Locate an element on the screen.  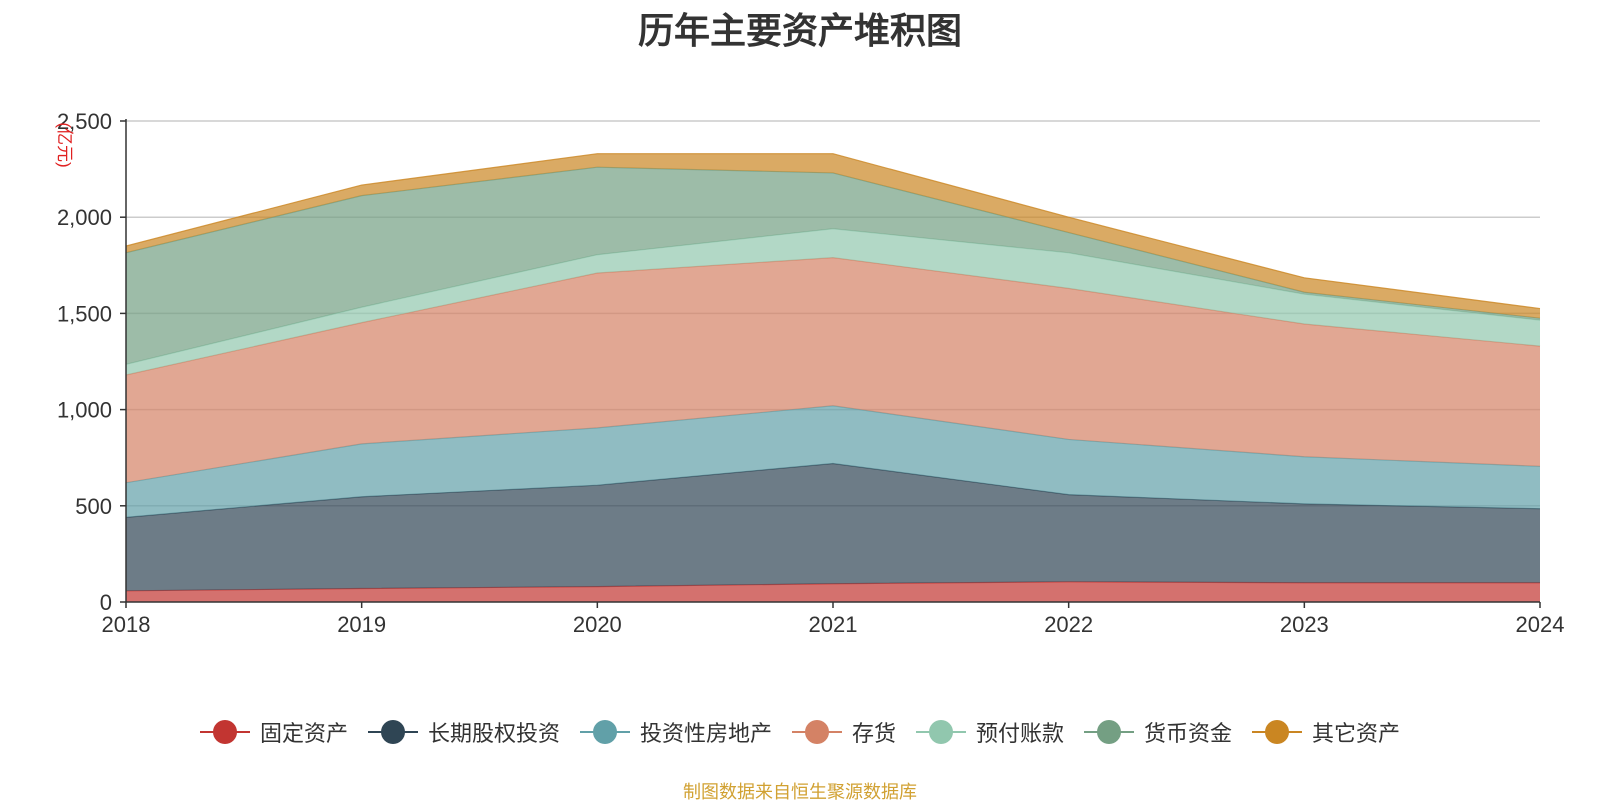
legend-label: 长期股权投资 is located at coordinates (493, 733).